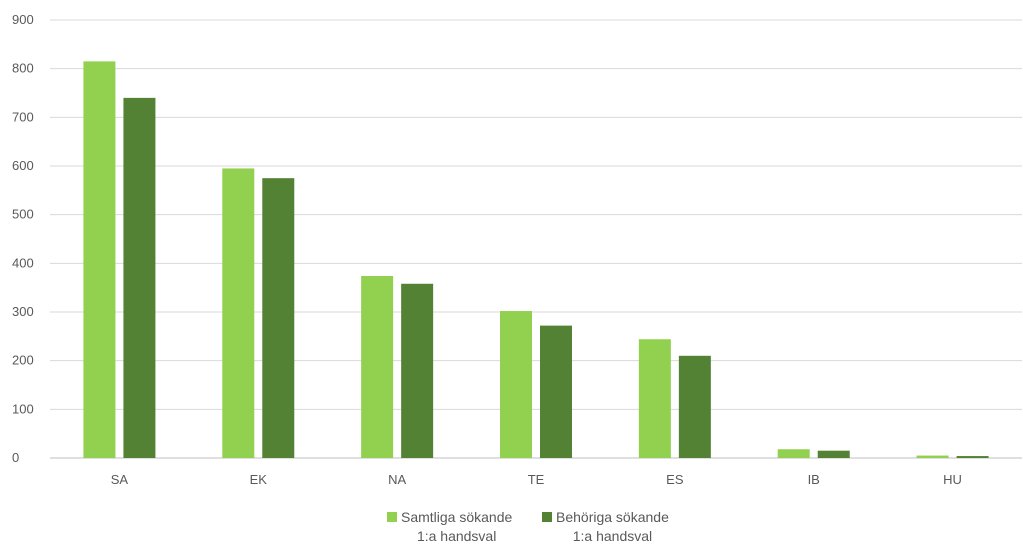  I want to click on y-axis-ticks: 0 100 200 300 400 500 600 700 800 900, so click(23, 238).